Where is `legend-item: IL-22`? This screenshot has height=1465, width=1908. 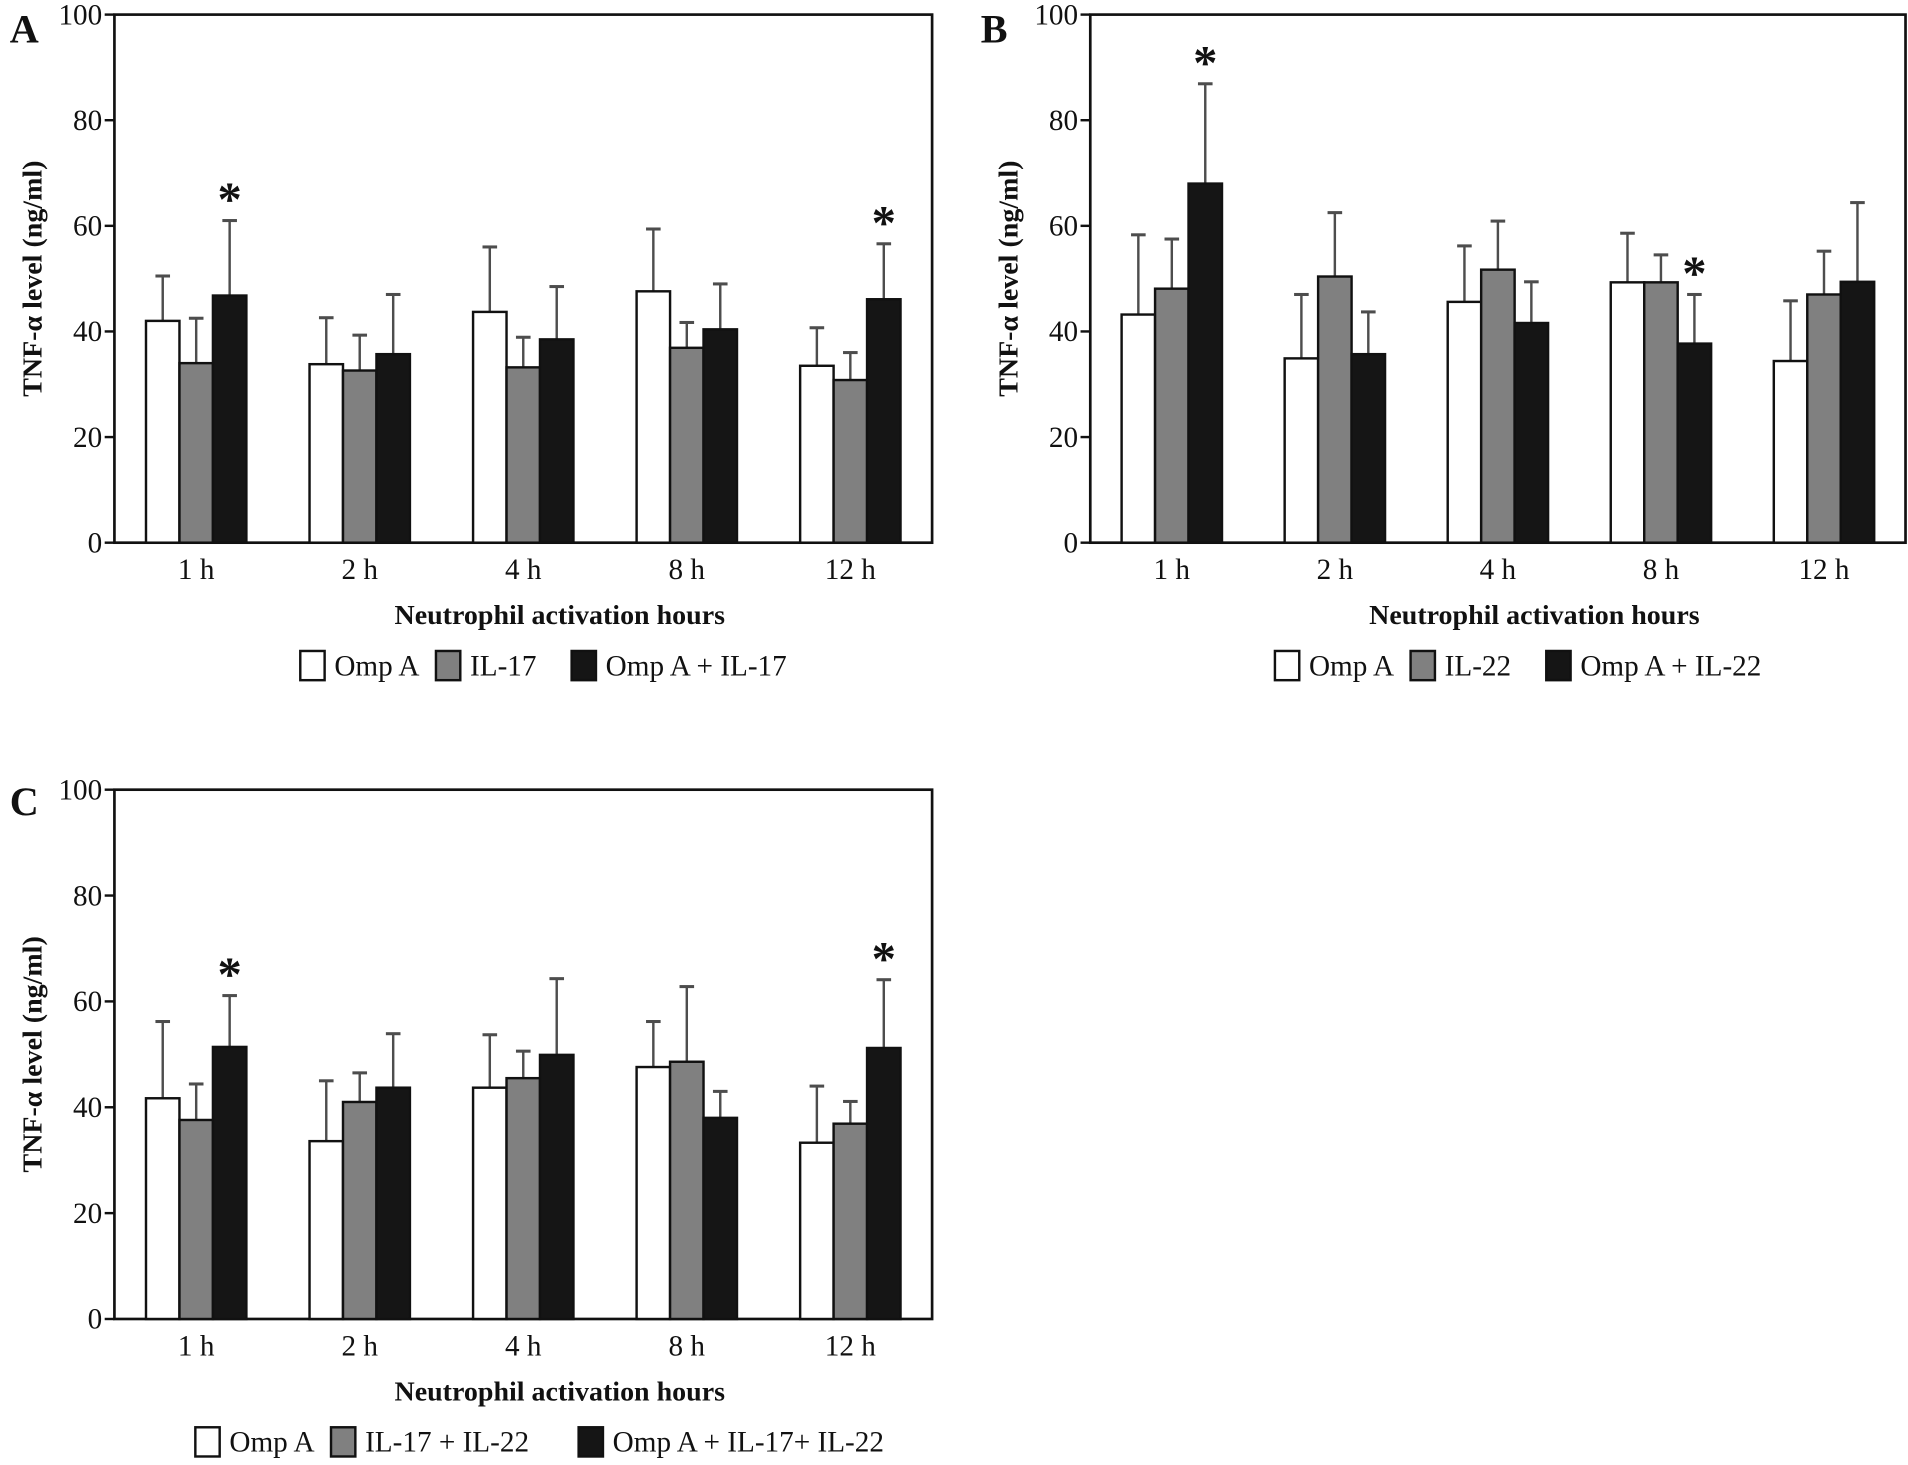
legend-item: IL-22 is located at coordinates (1460, 665).